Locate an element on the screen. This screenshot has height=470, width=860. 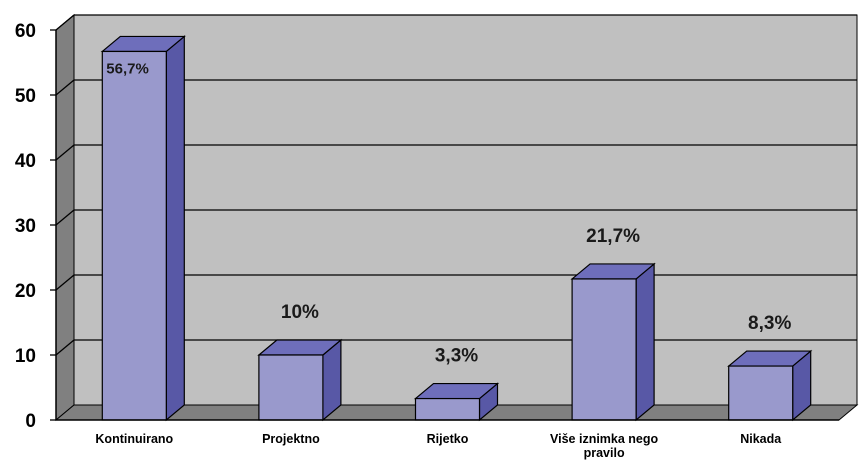
x-tick-label: Kontinuirano is located at coordinates (134, 439).